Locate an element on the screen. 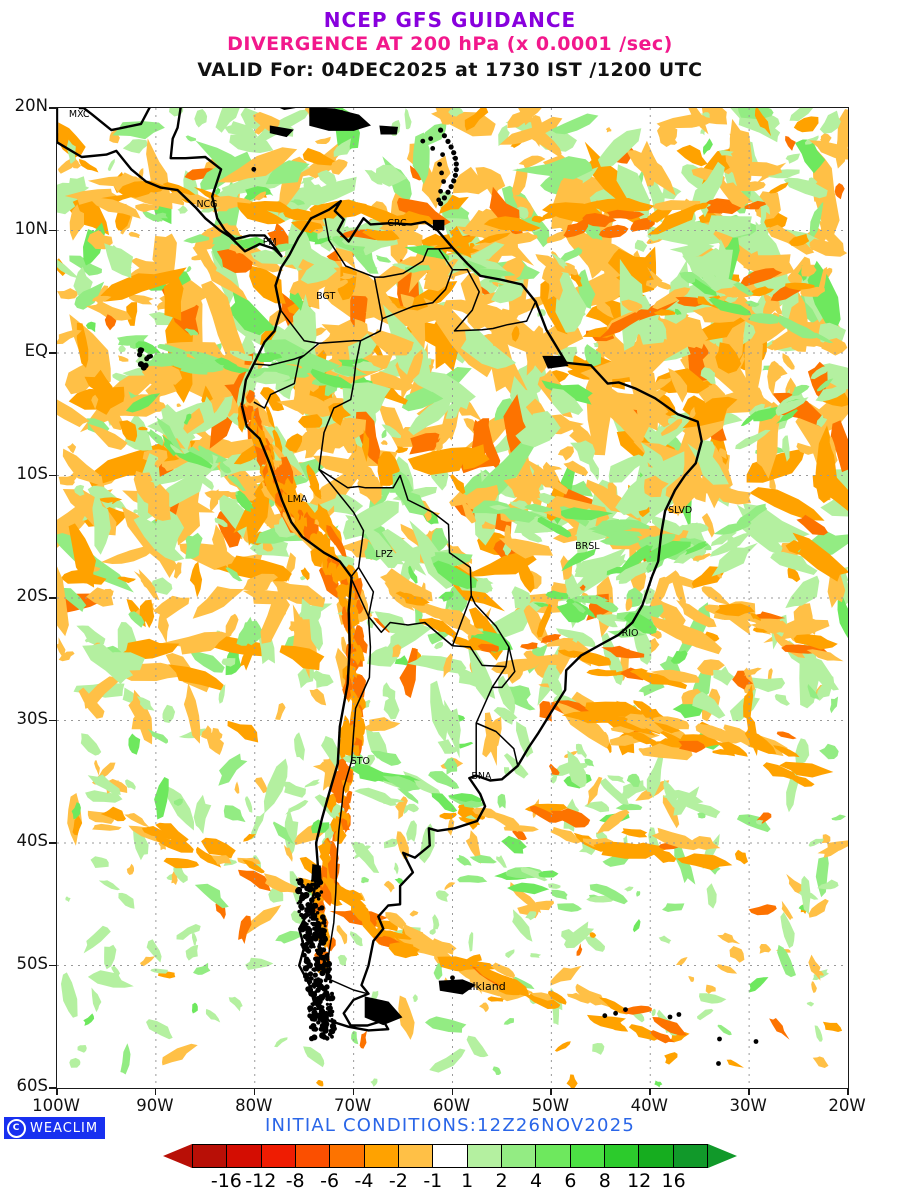 The image size is (900, 1200). x-axis-tick-label: 90W is located at coordinates (155, 1105).